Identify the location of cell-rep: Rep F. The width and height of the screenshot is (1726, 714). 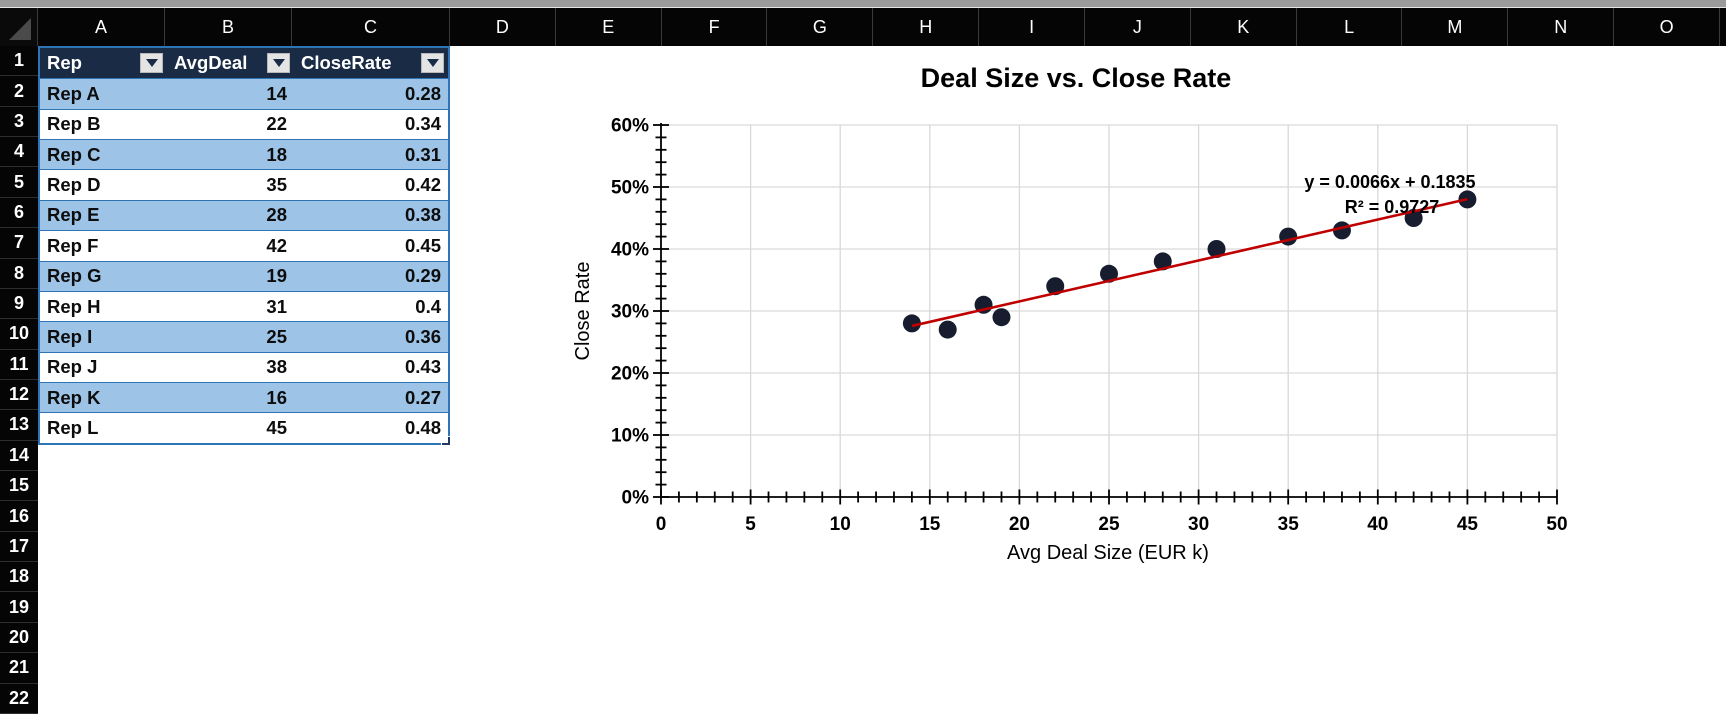
(73, 245).